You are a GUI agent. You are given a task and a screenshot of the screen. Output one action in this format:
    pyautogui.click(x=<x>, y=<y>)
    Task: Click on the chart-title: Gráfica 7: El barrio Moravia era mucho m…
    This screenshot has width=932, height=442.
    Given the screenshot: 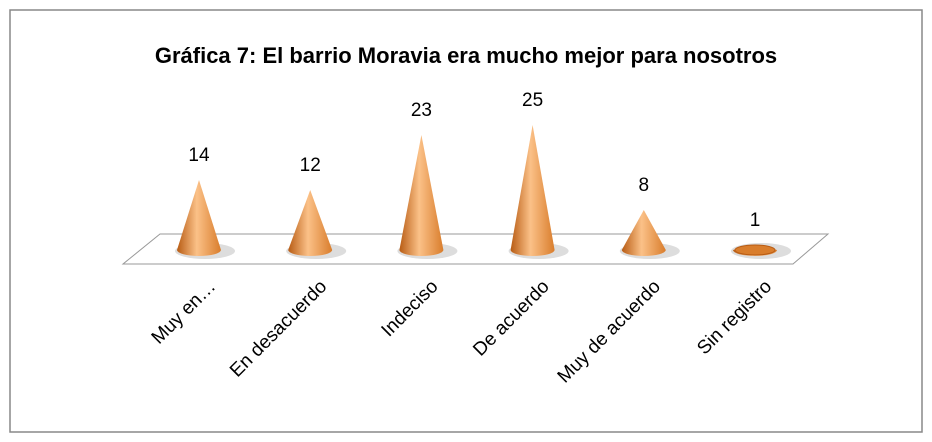 What is the action you would take?
    pyautogui.click(x=466, y=55)
    